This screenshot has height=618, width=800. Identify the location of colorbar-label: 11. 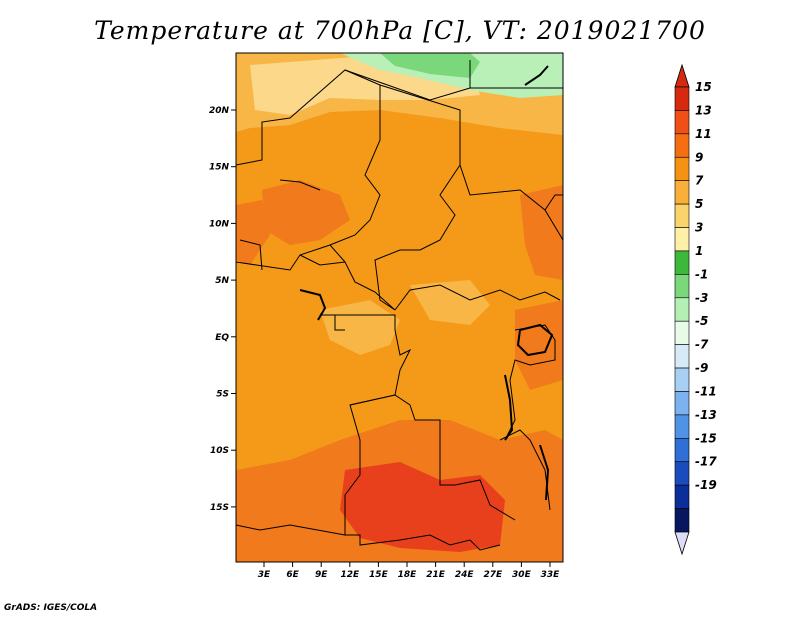
(703, 134).